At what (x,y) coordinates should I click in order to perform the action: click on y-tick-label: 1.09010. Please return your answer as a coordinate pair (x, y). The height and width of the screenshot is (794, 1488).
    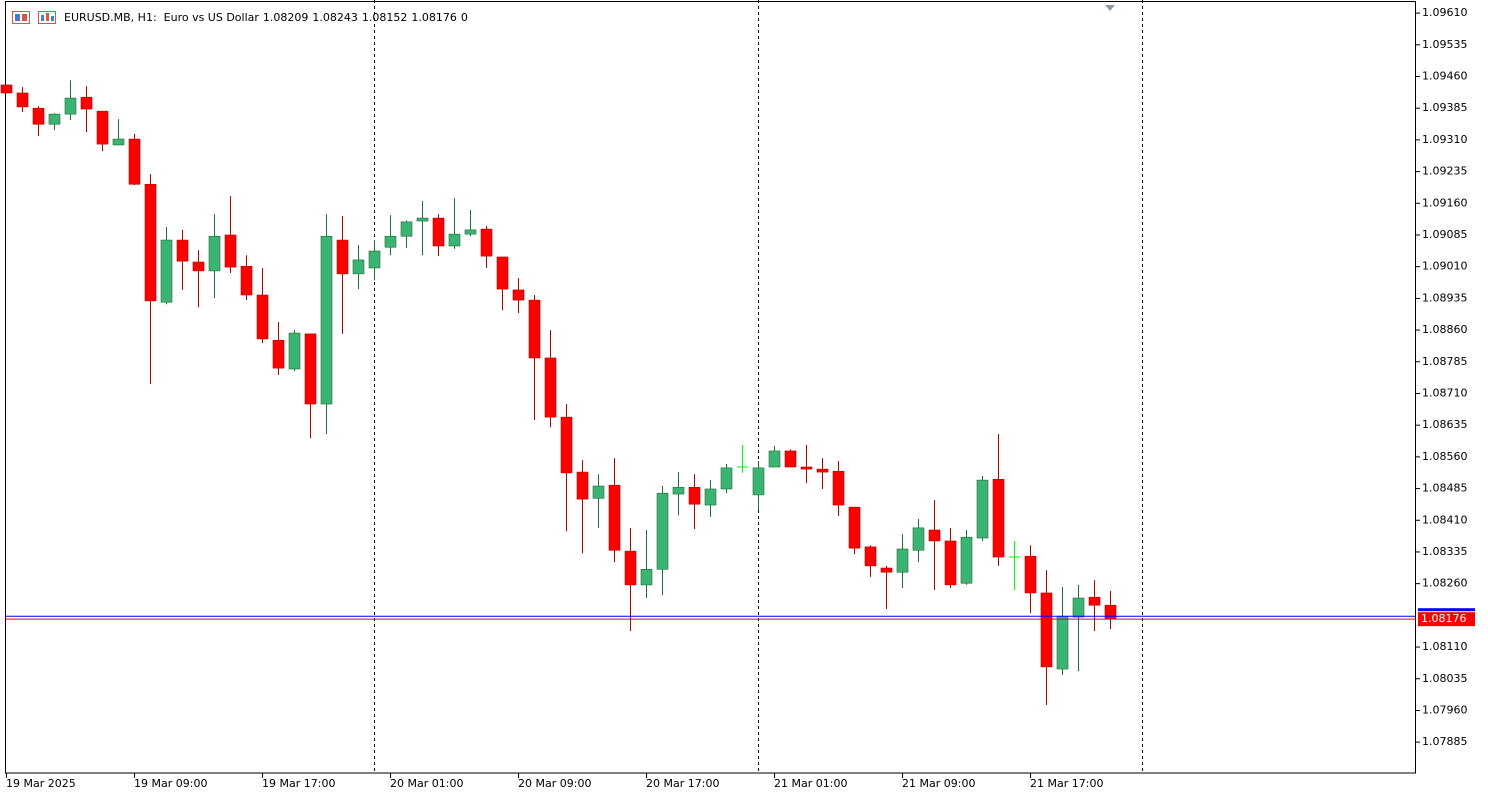
    Looking at the image, I should click on (1445, 266).